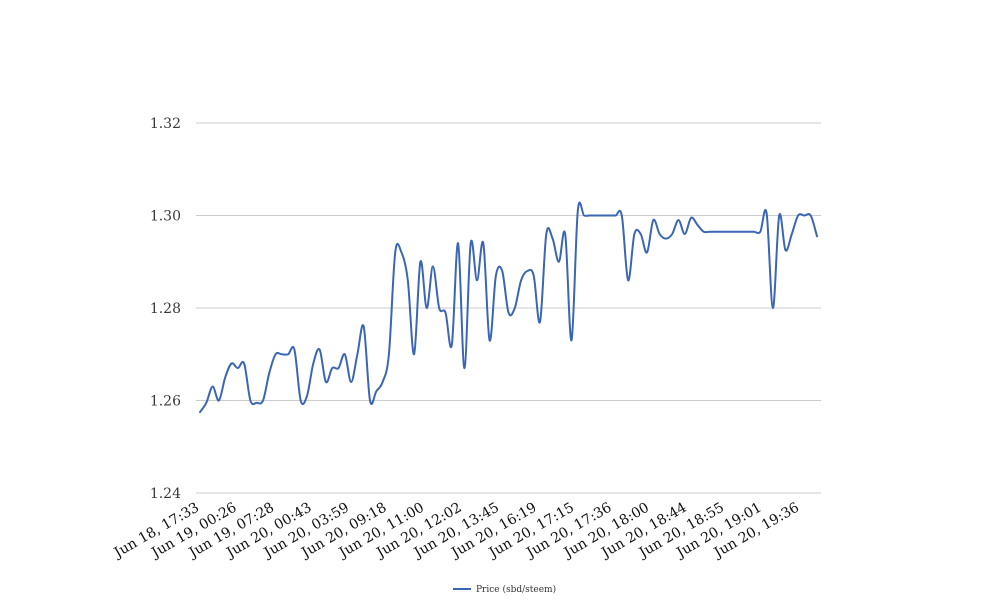 Image resolution: width=1008 pixels, height=616 pixels. Describe the element at coordinates (165, 217) in the screenshot. I see `y-tick-label: 1.30` at that location.